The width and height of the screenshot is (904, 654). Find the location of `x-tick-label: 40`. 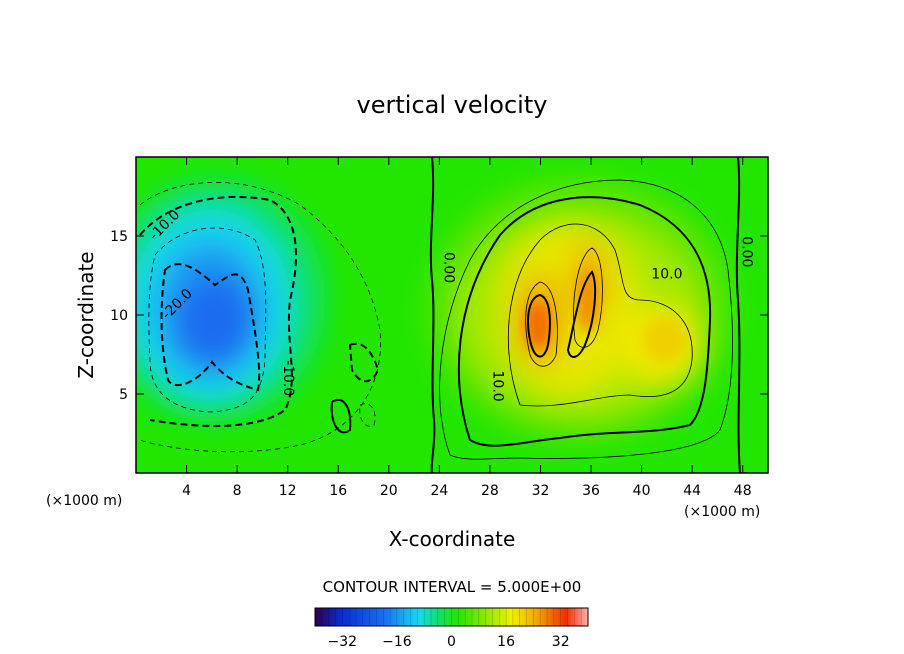

x-tick-label: 40 is located at coordinates (642, 491).